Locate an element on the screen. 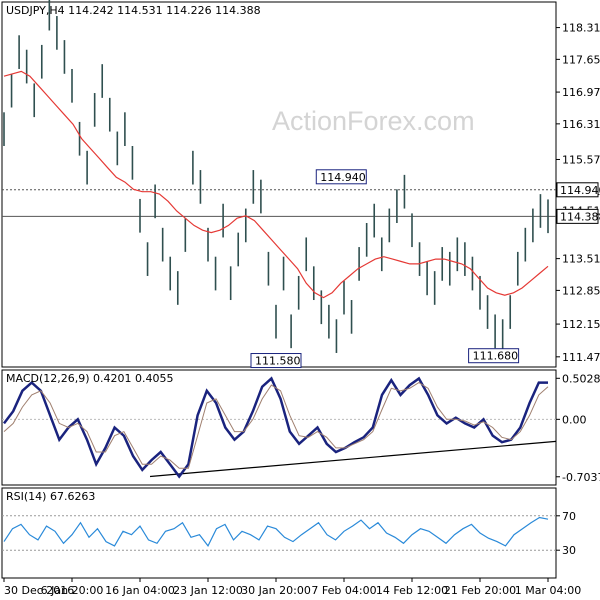 Image resolution: width=600 pixels, height=600 pixels. annotation-label: 111.580 is located at coordinates (278, 361).